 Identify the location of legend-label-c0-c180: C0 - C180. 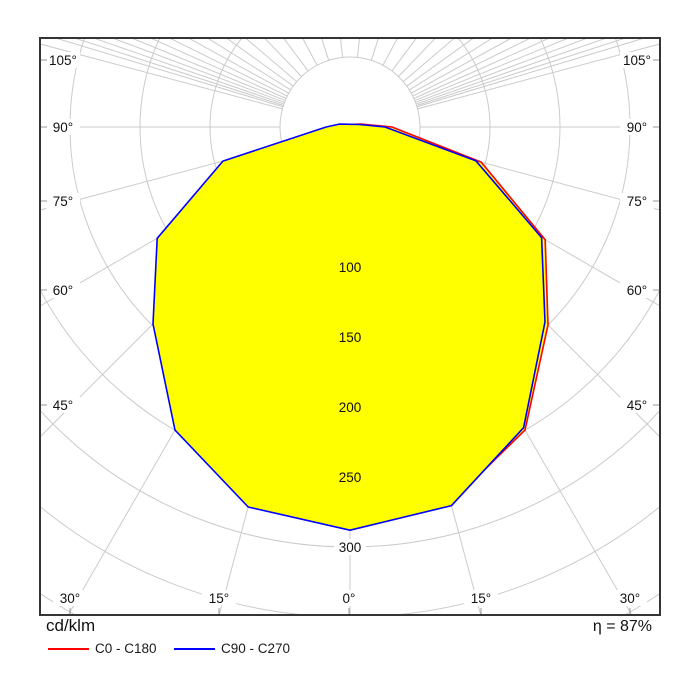
(126, 648).